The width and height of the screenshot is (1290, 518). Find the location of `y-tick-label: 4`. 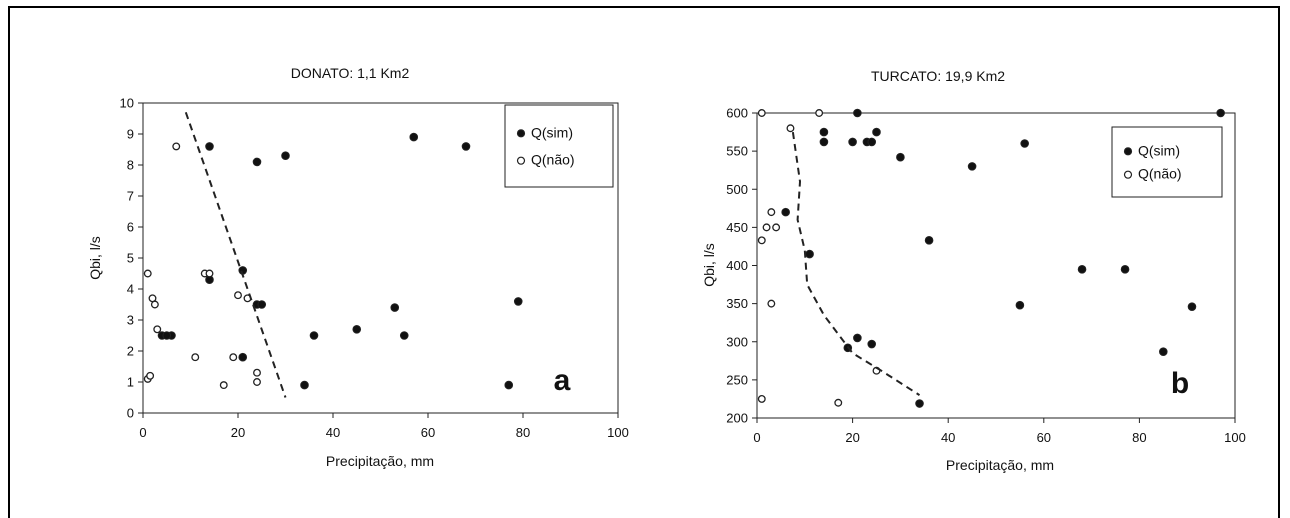

y-tick-label: 4 is located at coordinates (130, 289).